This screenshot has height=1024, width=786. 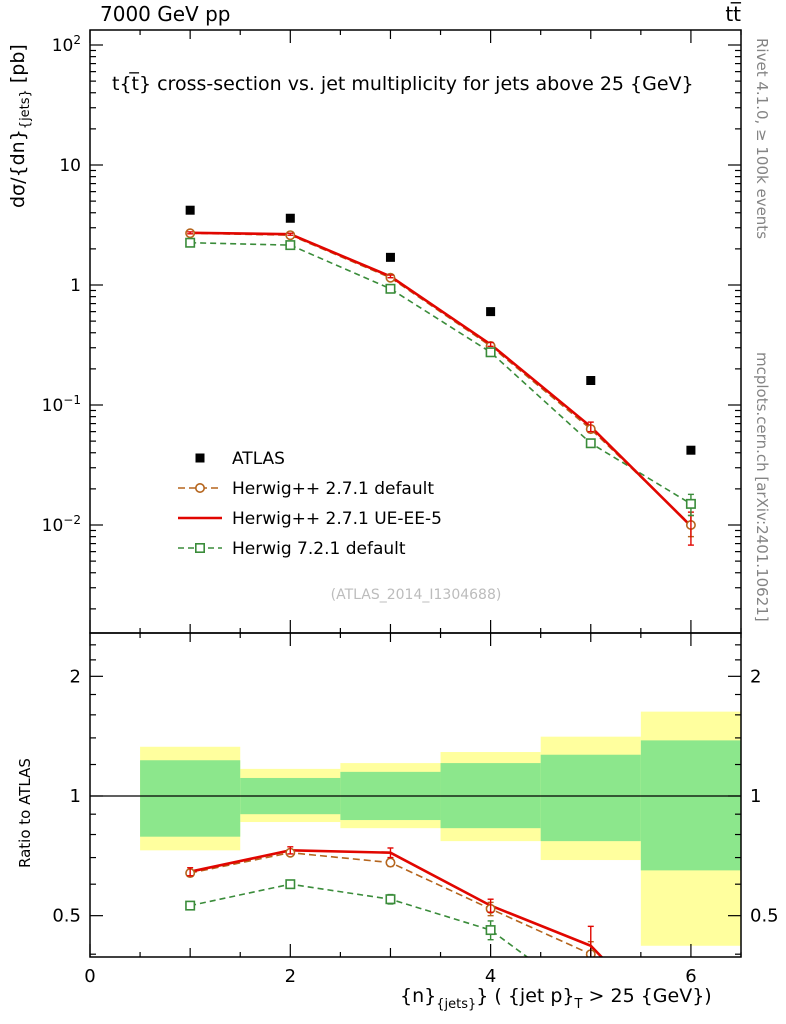 What do you see at coordinates (333, 489) in the screenshot?
I see `legend-label: Herwig++ 2.7.1 default` at bounding box center [333, 489].